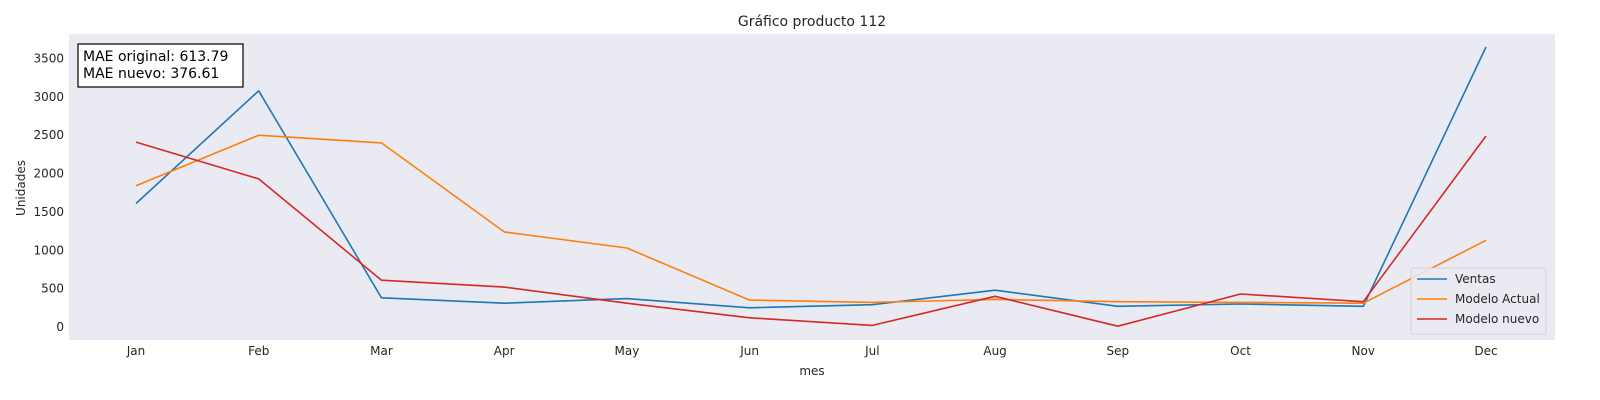 The width and height of the screenshot is (1600, 400). What do you see at coordinates (48, 193) in the screenshot?
I see `y-axis-ticks: 0 500 1000 1500 2000 2500 3000 3500` at bounding box center [48, 193].